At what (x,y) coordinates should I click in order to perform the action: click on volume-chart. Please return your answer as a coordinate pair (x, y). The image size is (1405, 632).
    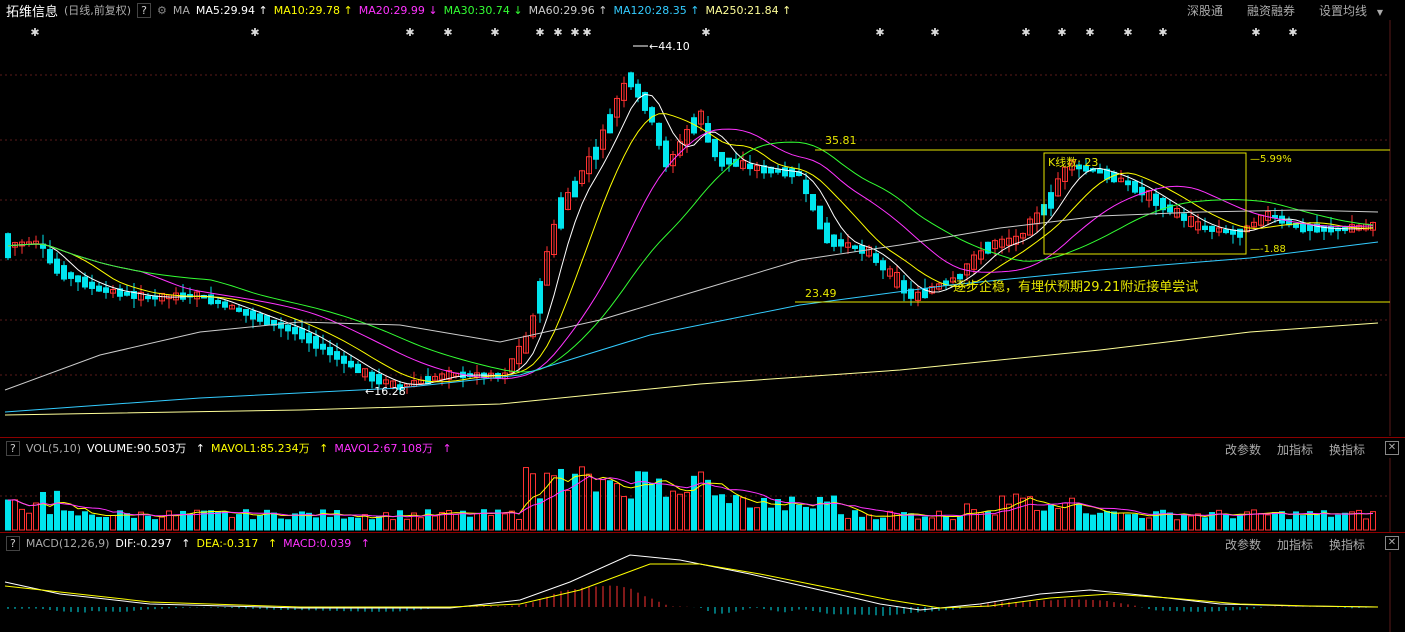
    Looking at the image, I should click on (702, 495).